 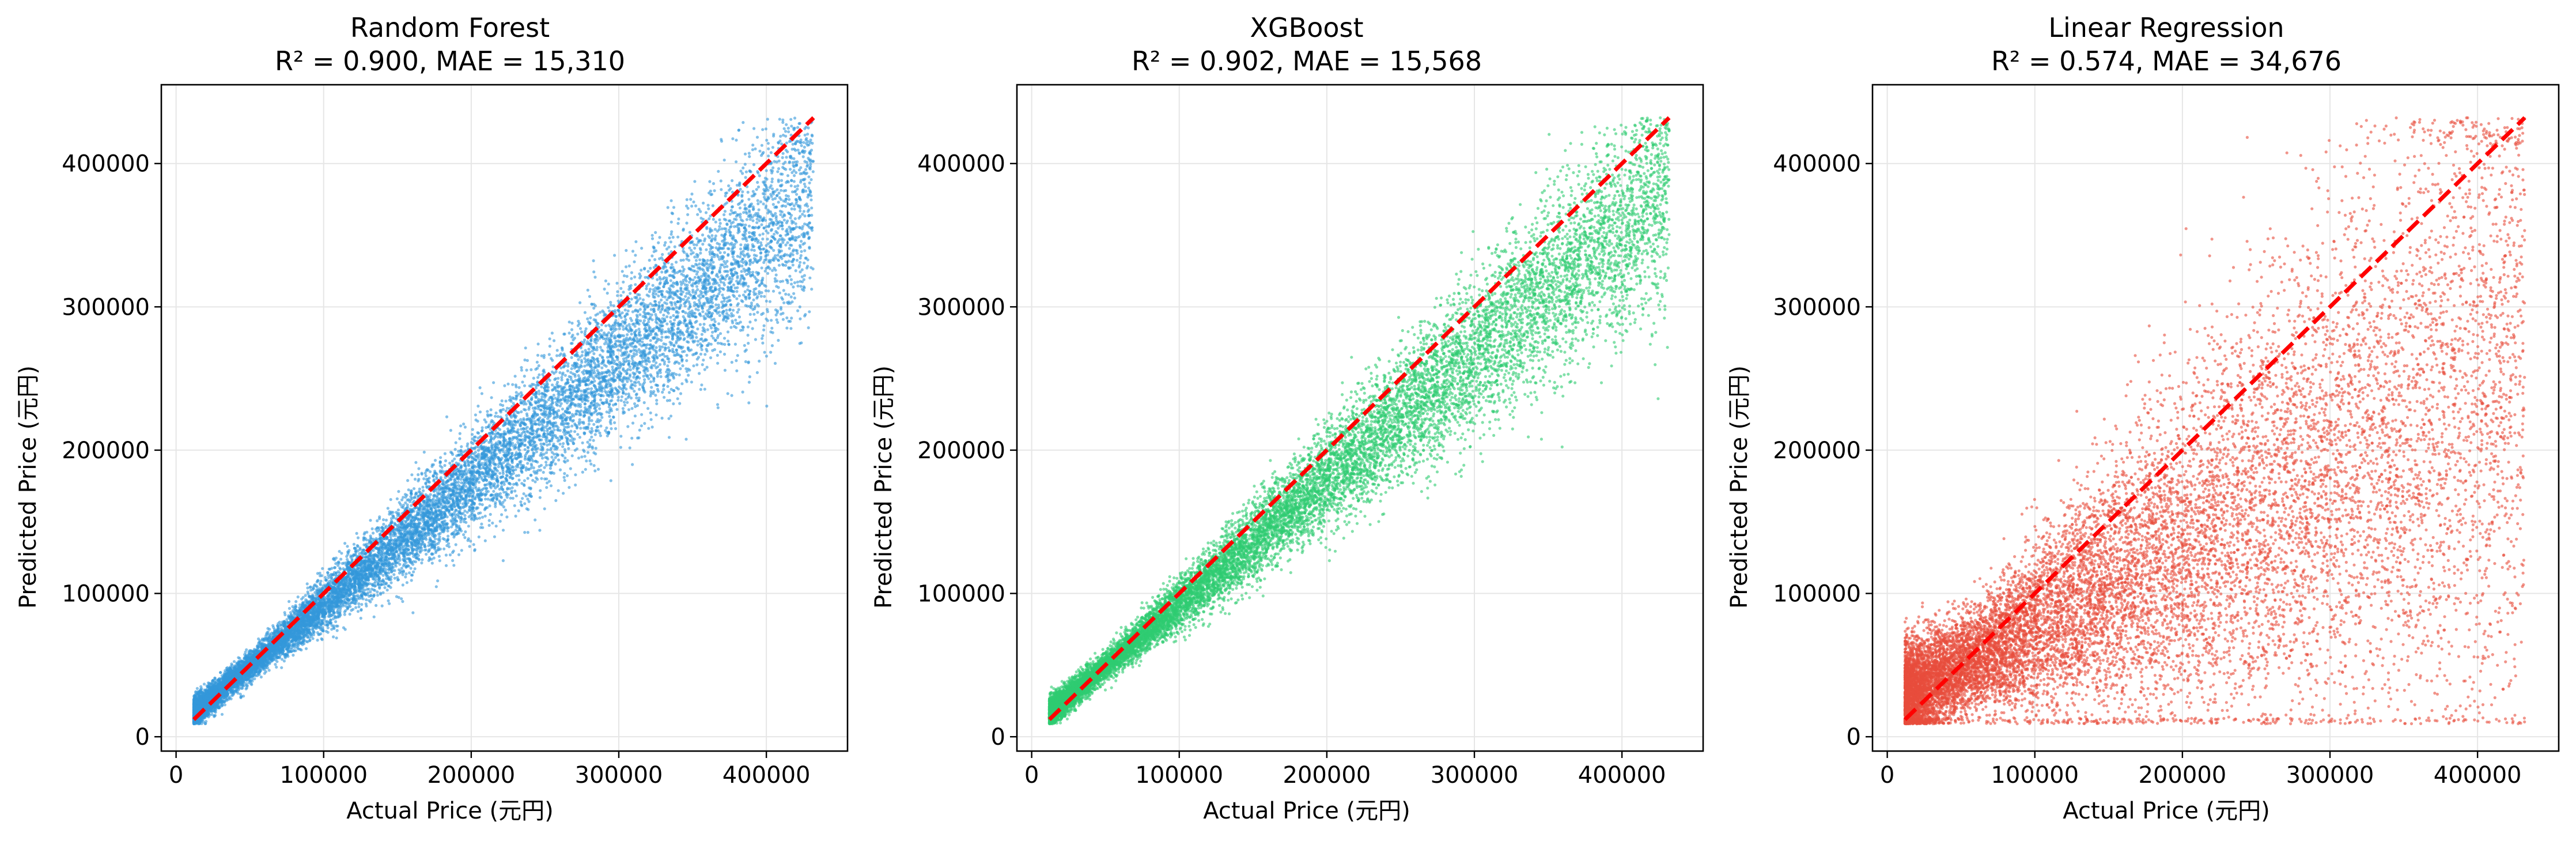 I want to click on panel-title-line1: Random Forest, so click(x=450, y=28).